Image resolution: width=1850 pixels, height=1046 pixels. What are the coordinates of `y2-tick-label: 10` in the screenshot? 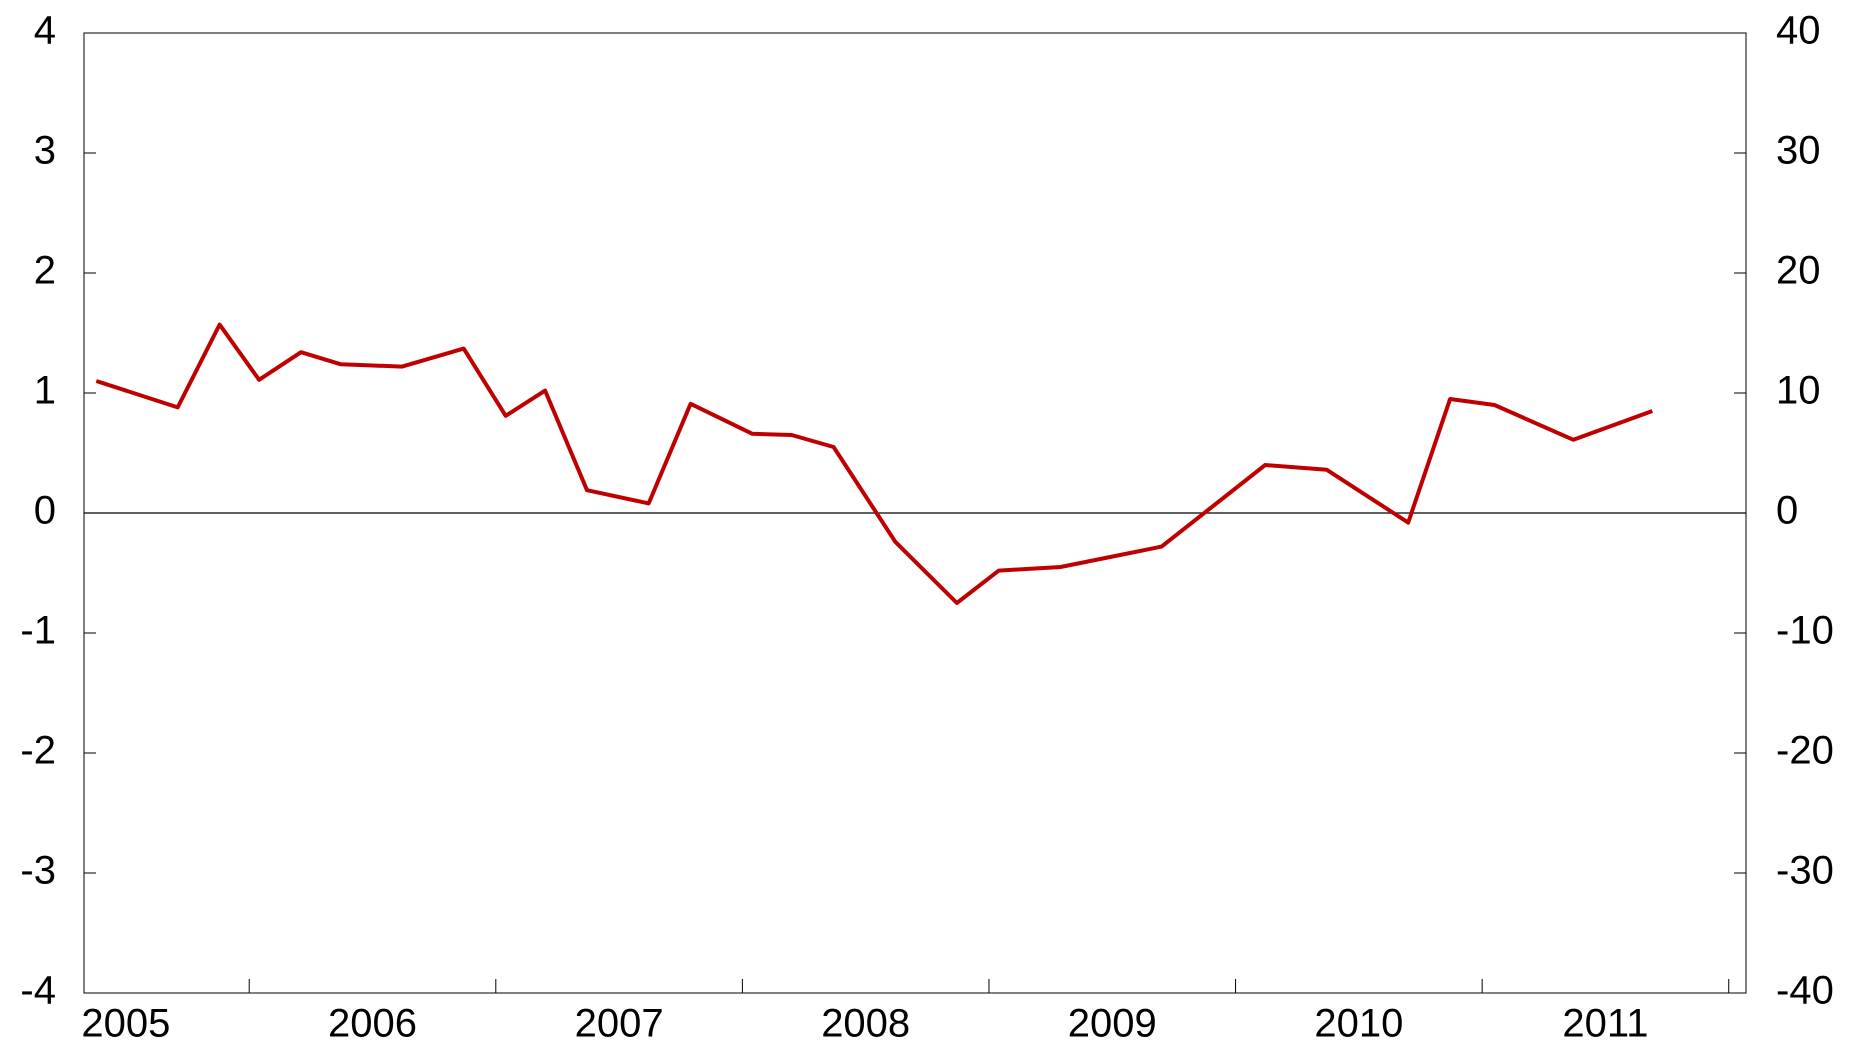 It's located at (1798, 391).